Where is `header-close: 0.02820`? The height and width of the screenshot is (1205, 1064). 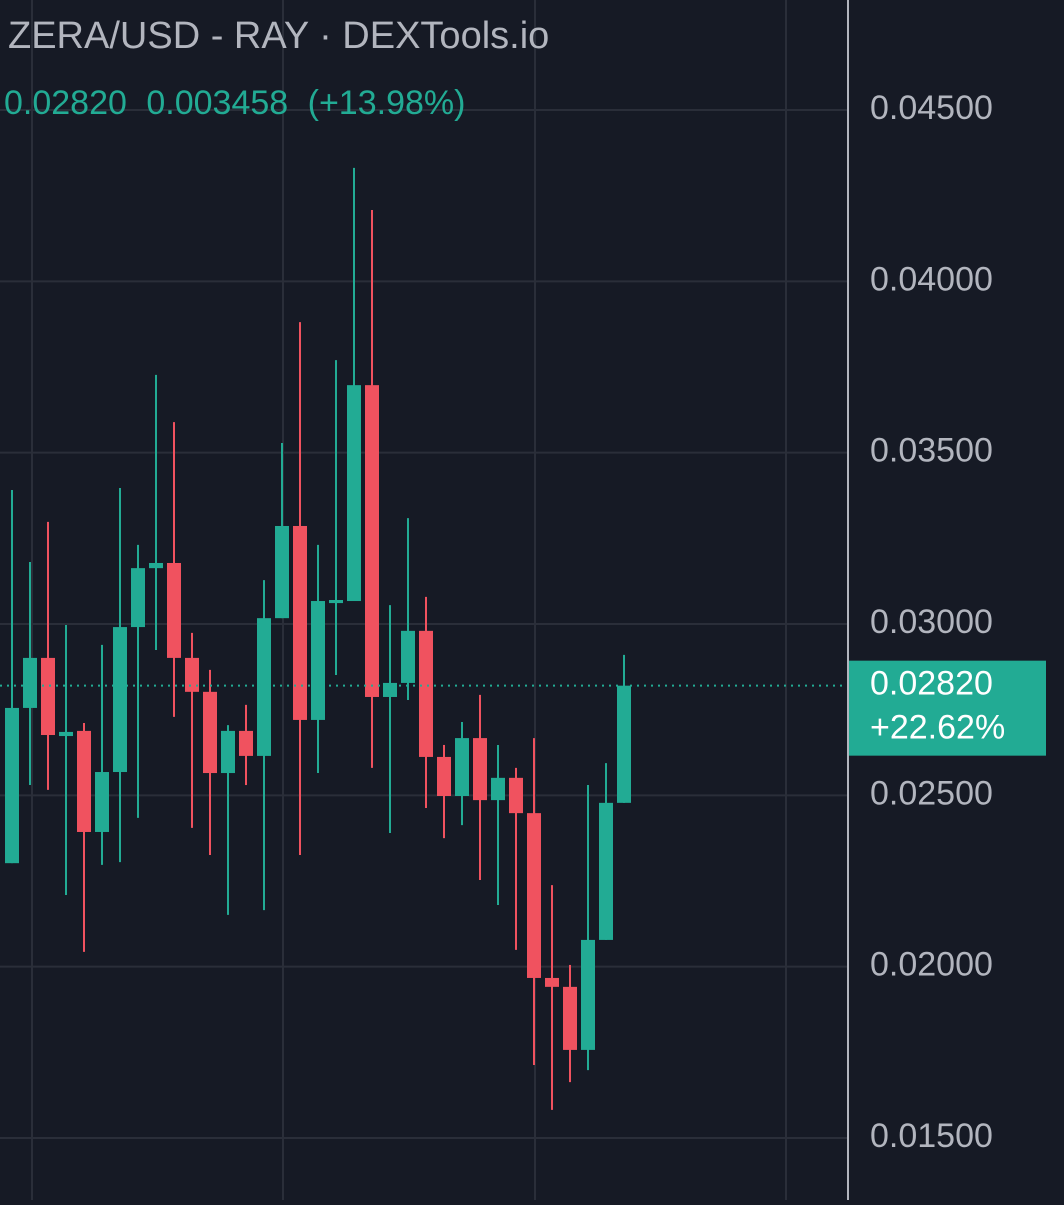 header-close: 0.02820 is located at coordinates (65, 103).